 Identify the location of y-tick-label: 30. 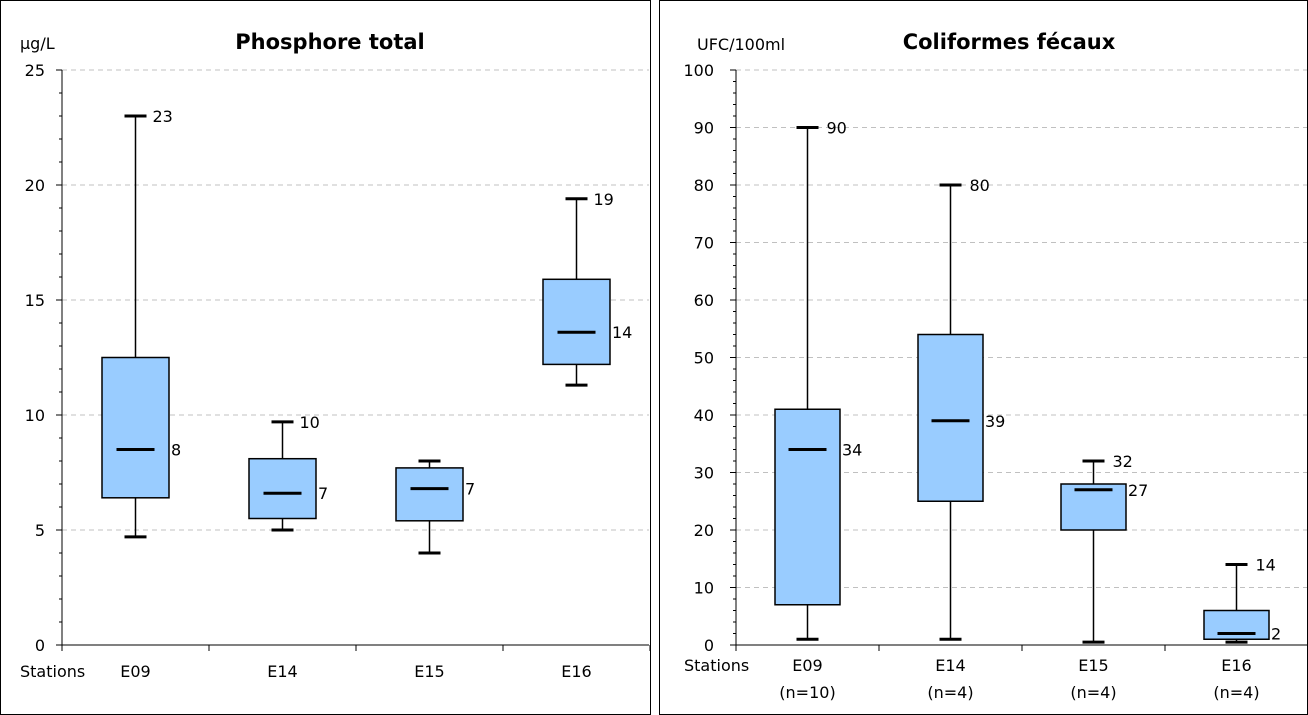
(704, 473).